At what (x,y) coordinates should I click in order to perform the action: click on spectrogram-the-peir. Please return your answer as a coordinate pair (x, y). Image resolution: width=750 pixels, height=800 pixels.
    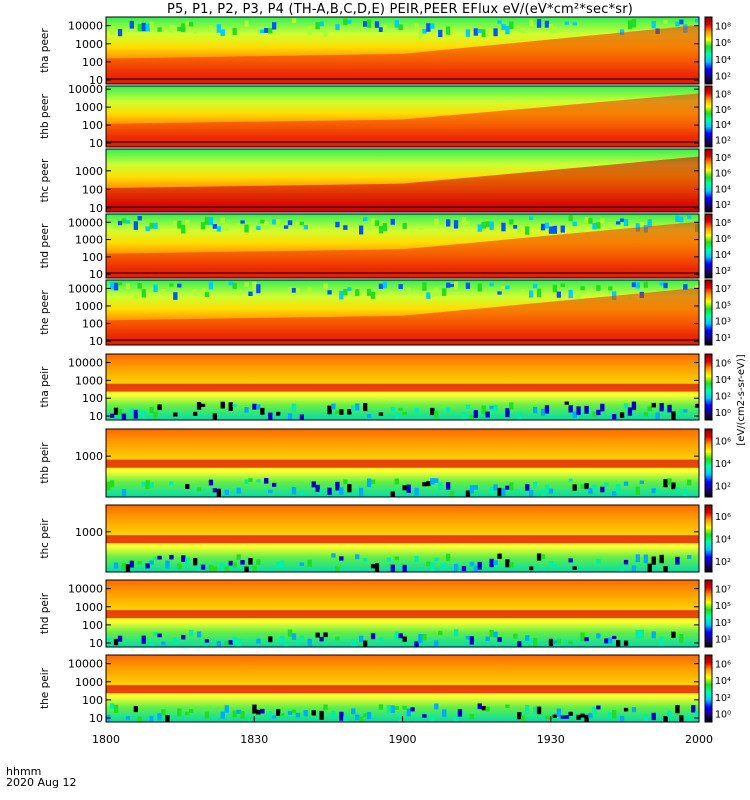
    Looking at the image, I should click on (402, 688).